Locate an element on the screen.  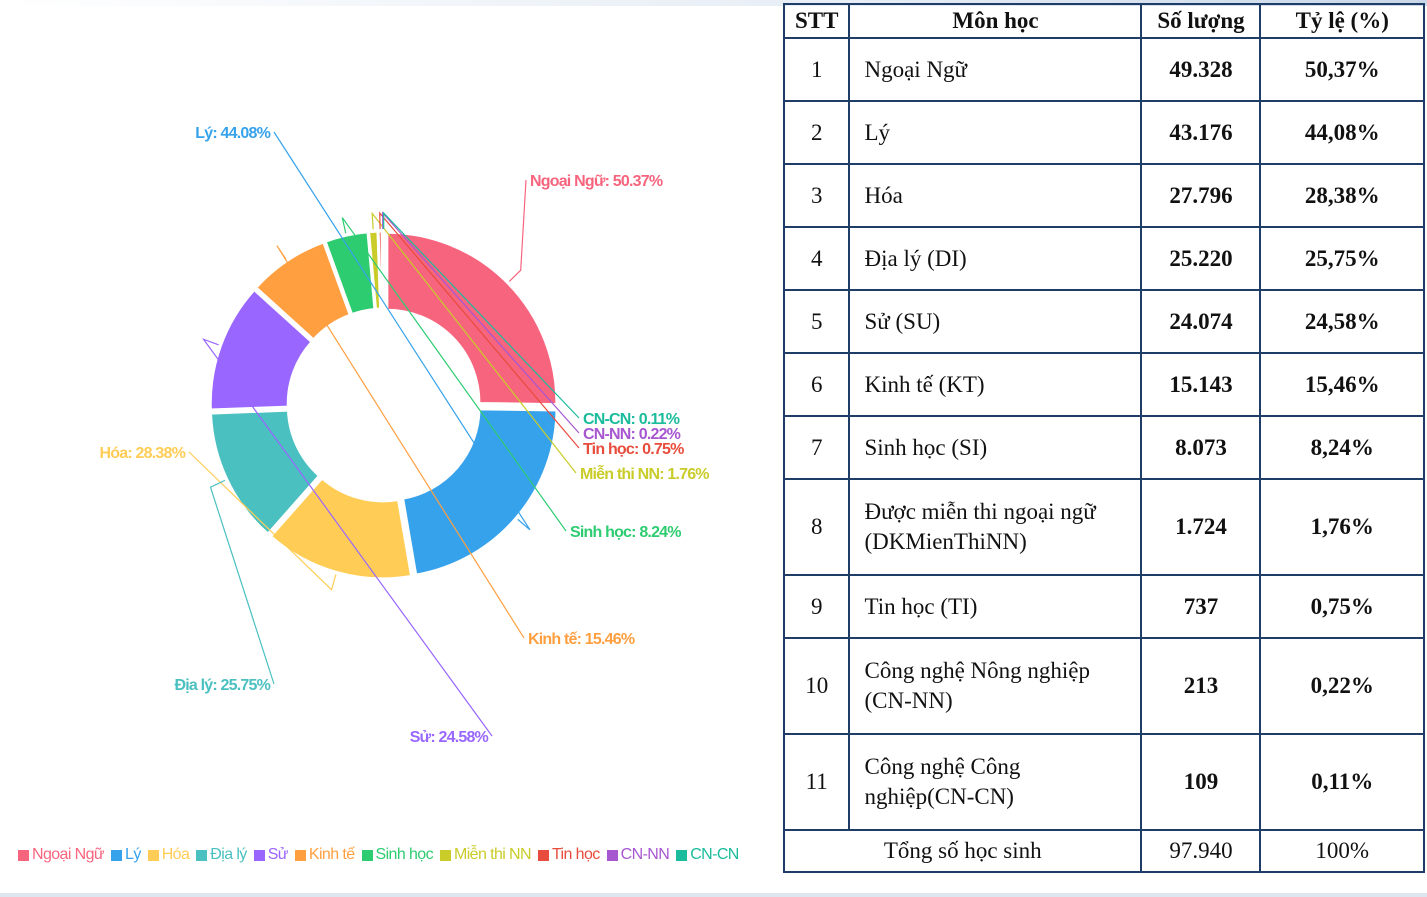
legend-item-dia-ly: Địa lý is located at coordinates (221, 855).